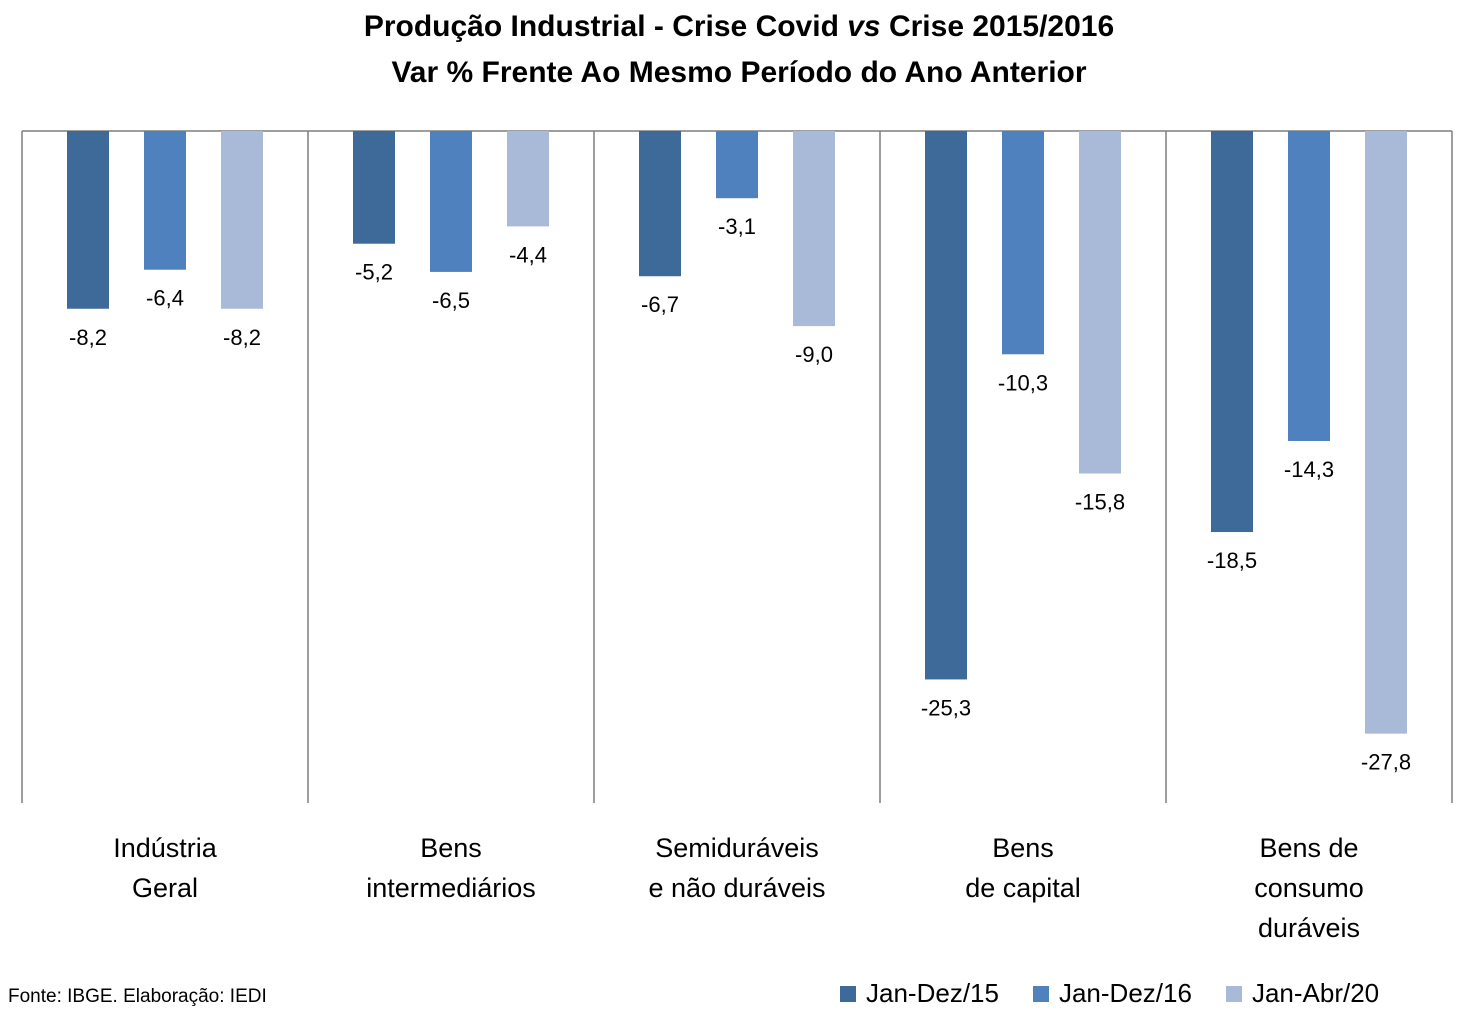  I want to click on data-label: -27,8, so click(1386, 762).